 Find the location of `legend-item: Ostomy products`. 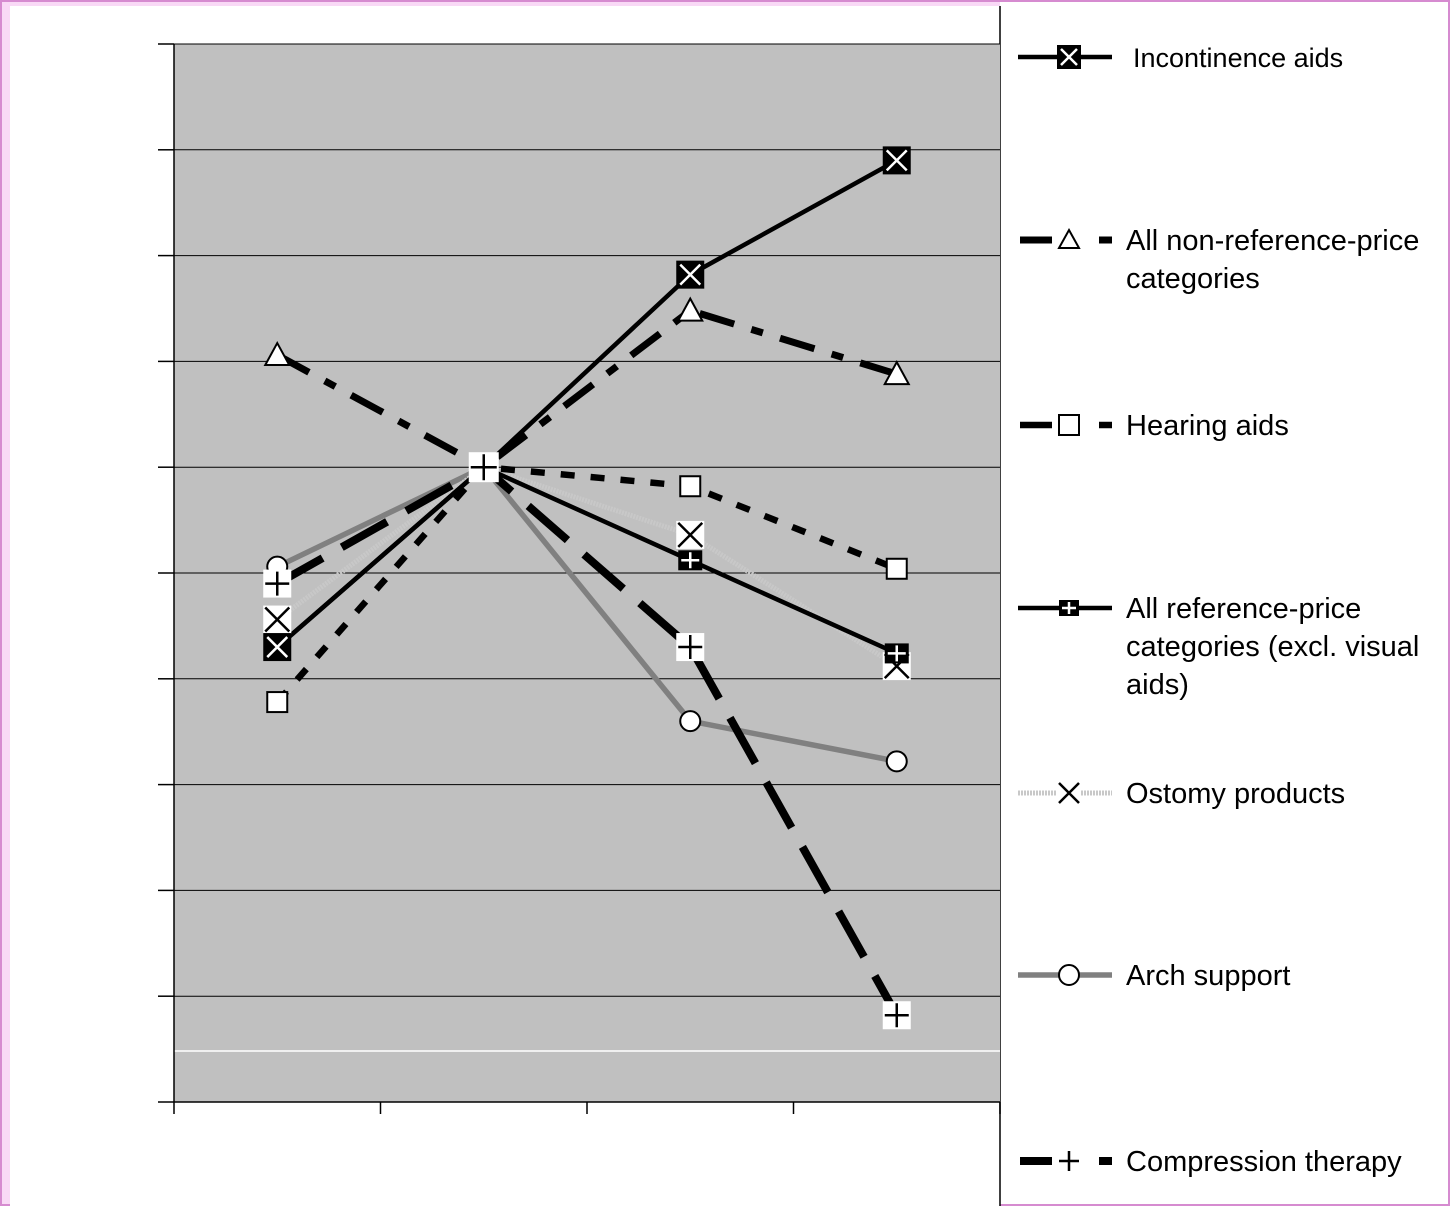

legend-item: Ostomy products is located at coordinates (1181, 794).